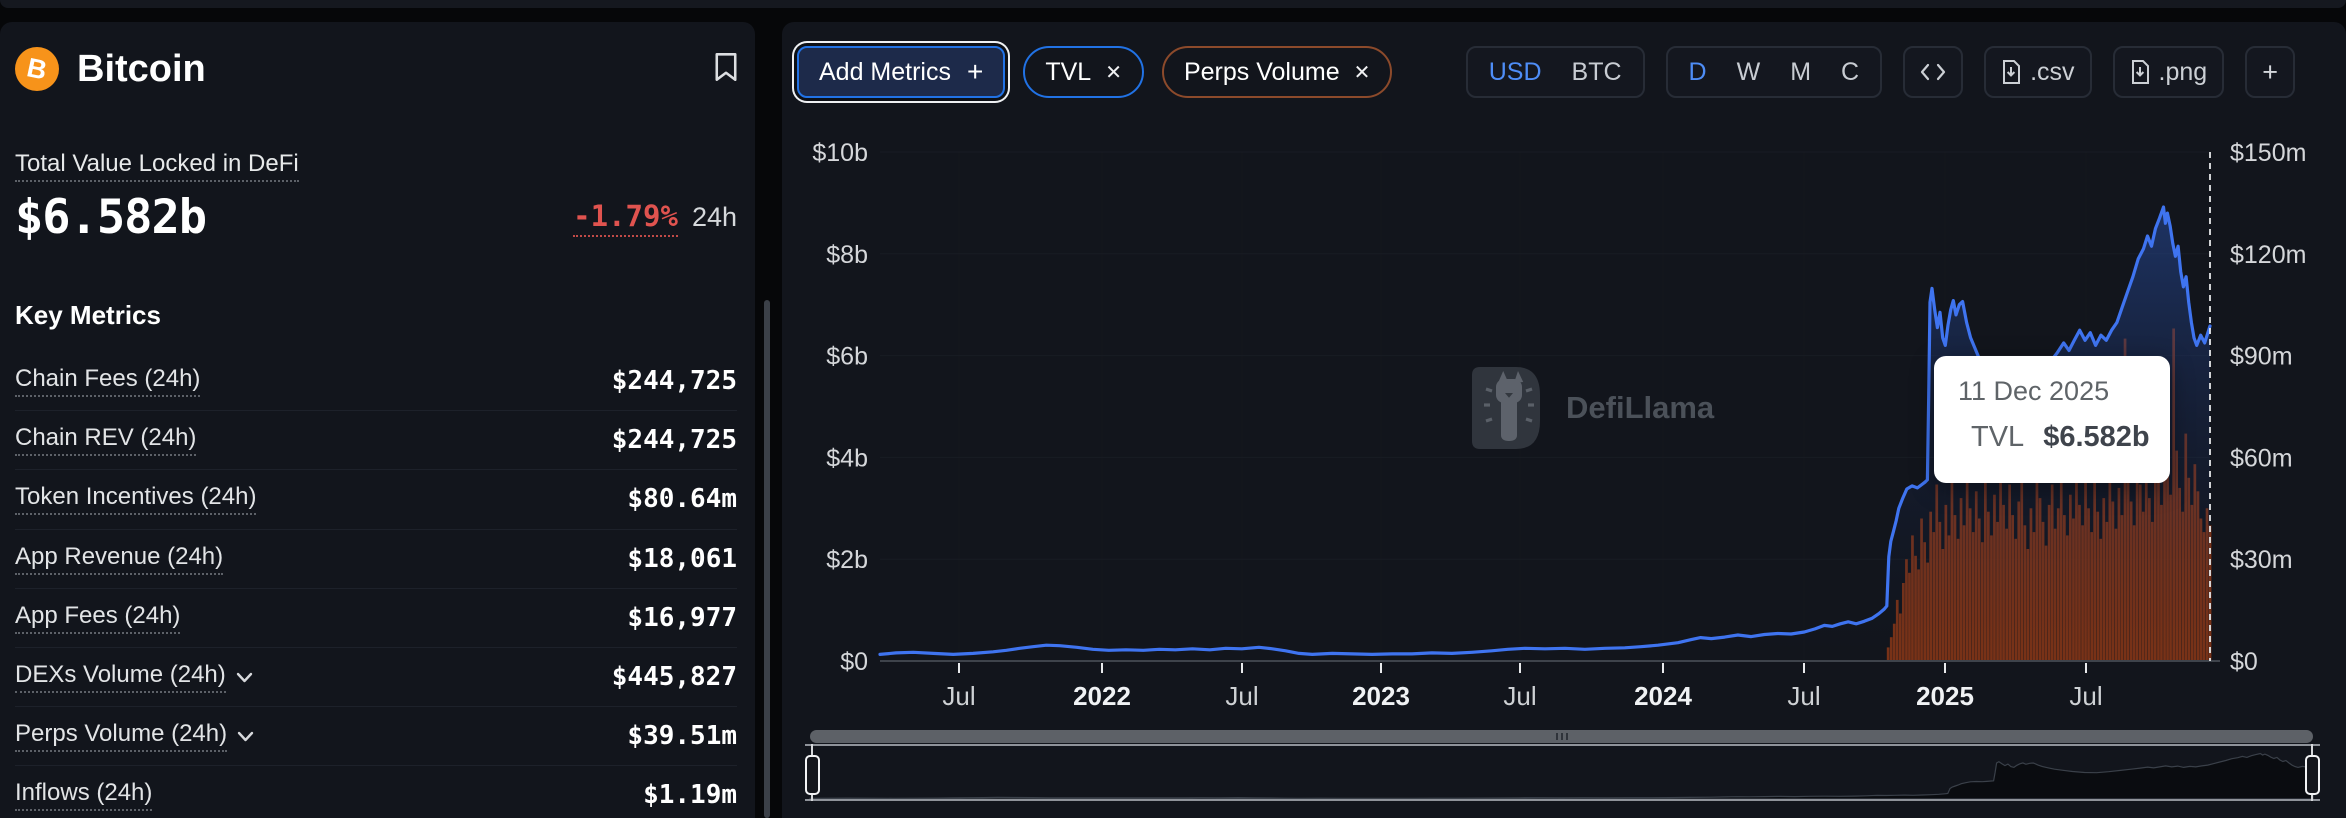 This screenshot has width=2346, height=818. What do you see at coordinates (840, 153) in the screenshot?
I see `svg-text: $10b` at bounding box center [840, 153].